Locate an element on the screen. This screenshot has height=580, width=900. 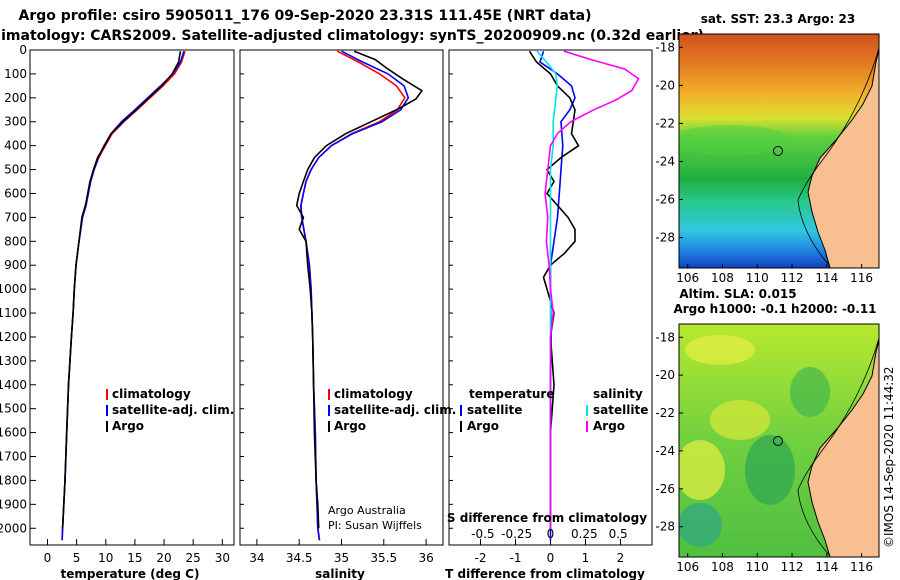
sst-green-patch is located at coordinates (734, 140).